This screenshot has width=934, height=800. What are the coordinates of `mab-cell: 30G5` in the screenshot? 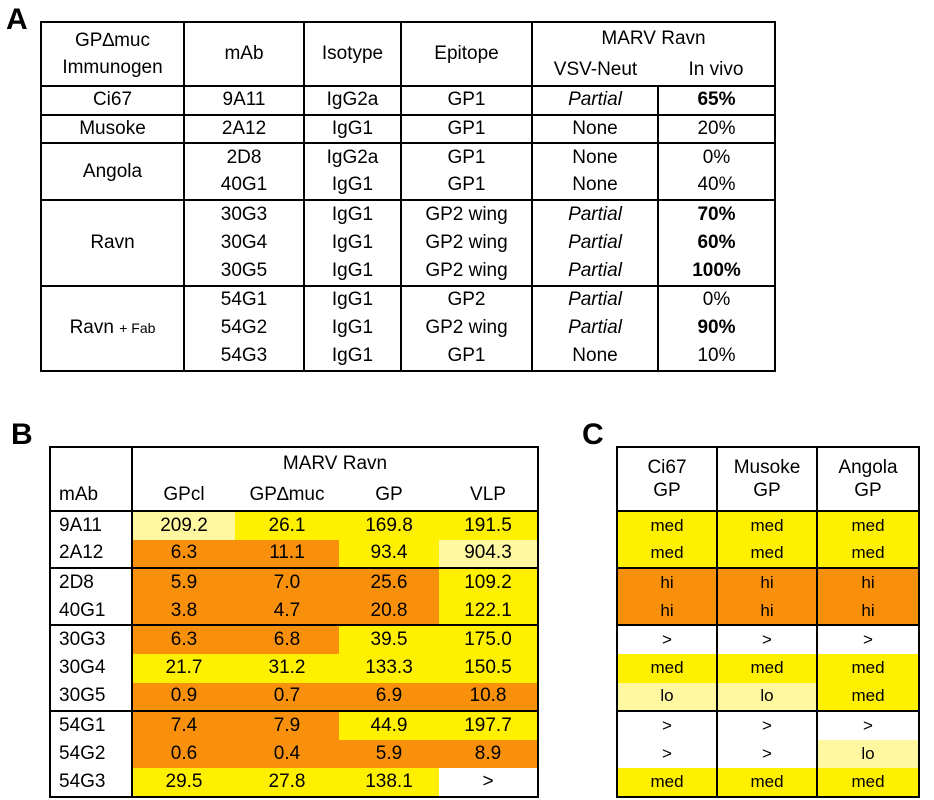 It's located at (243, 271).